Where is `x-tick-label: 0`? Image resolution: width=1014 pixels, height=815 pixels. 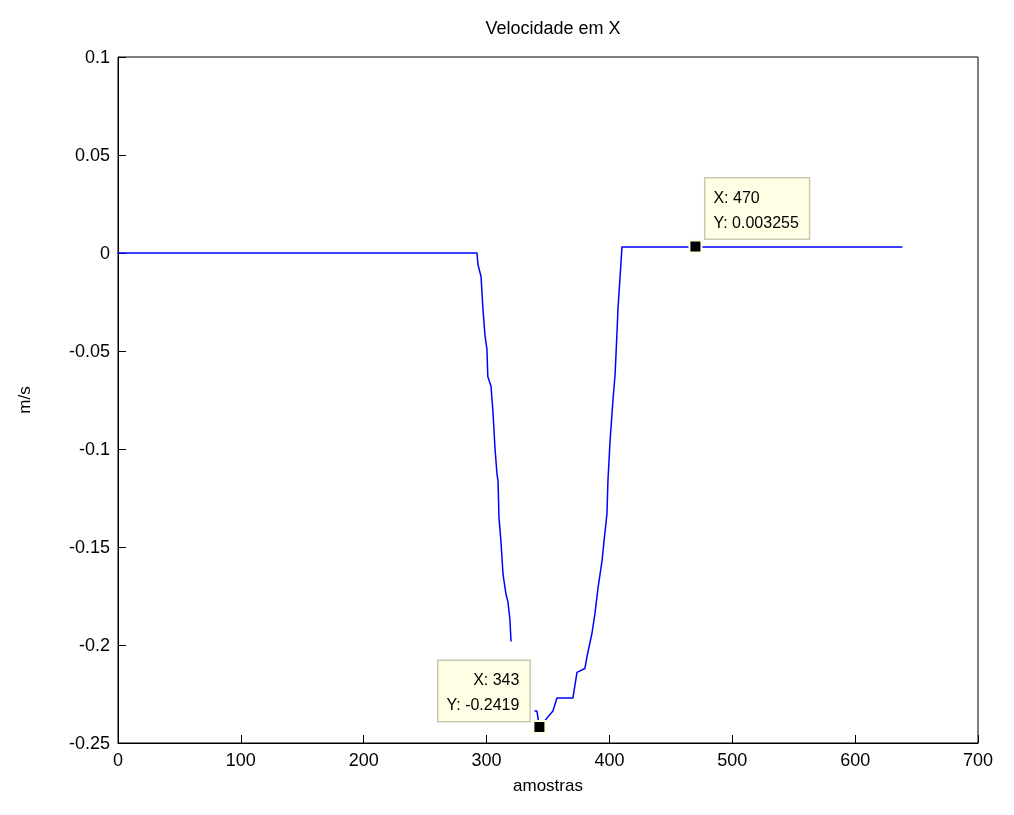
x-tick-label: 0 is located at coordinates (118, 760).